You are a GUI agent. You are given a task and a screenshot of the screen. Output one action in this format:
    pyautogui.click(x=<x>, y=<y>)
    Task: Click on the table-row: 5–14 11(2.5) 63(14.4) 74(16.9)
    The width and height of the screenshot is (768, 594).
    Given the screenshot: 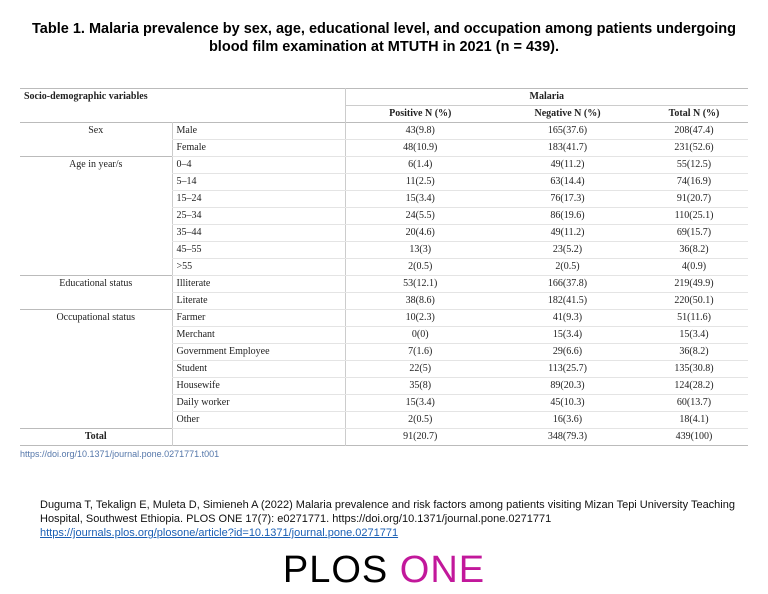 What is the action you would take?
    pyautogui.click(x=384, y=182)
    